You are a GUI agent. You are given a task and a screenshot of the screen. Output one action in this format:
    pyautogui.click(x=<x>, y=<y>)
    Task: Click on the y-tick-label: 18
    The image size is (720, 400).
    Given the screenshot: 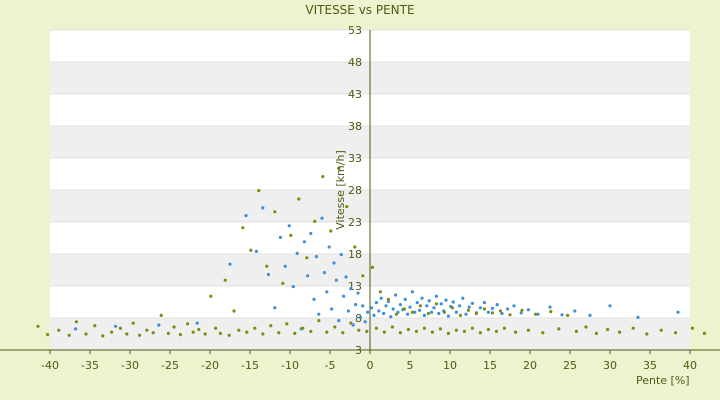 What is the action you would take?
    pyautogui.click(x=355, y=254)
    